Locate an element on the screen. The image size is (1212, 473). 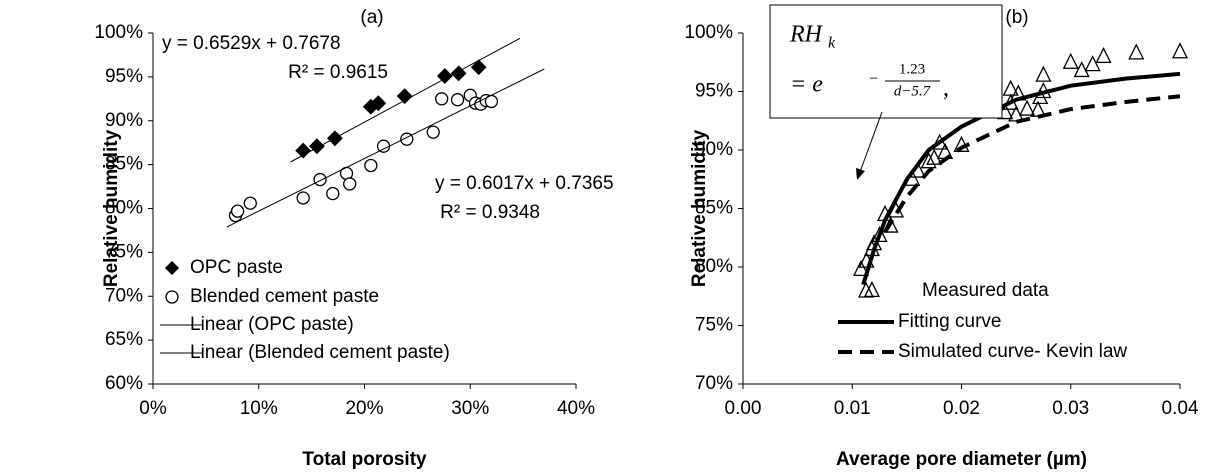
x-tick-label: 0.04 is located at coordinates (1180, 408).